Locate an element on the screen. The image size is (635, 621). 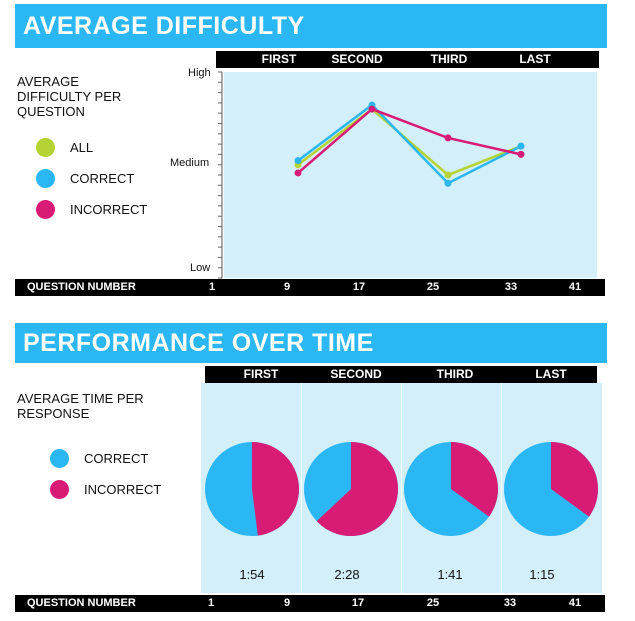
legend-item-all: ALL is located at coordinates (64, 147).